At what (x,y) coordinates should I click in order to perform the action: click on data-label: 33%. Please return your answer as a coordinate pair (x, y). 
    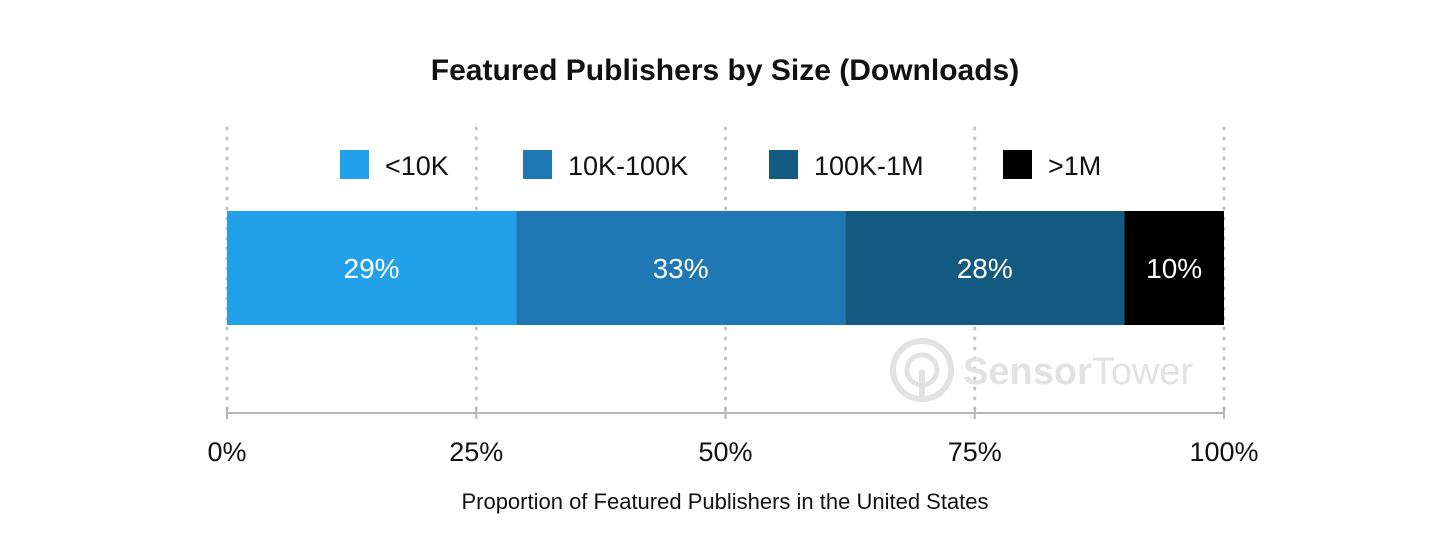
    Looking at the image, I should click on (681, 268).